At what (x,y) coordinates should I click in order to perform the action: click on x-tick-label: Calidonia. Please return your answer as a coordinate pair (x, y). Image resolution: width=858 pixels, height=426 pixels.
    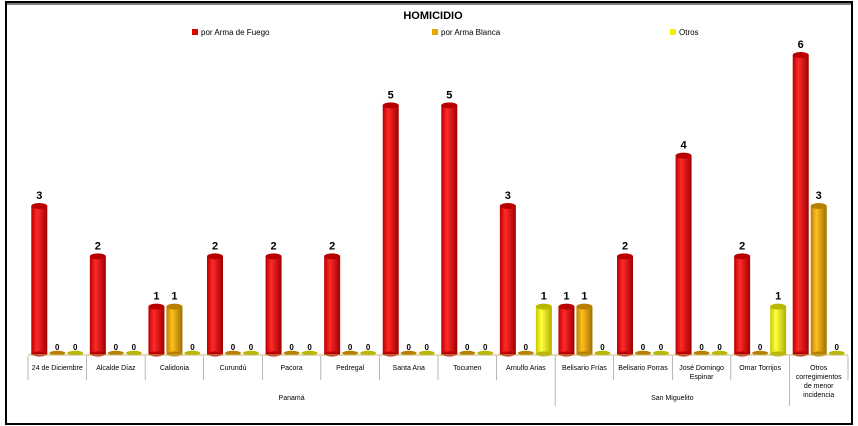
    Looking at the image, I should click on (174, 368).